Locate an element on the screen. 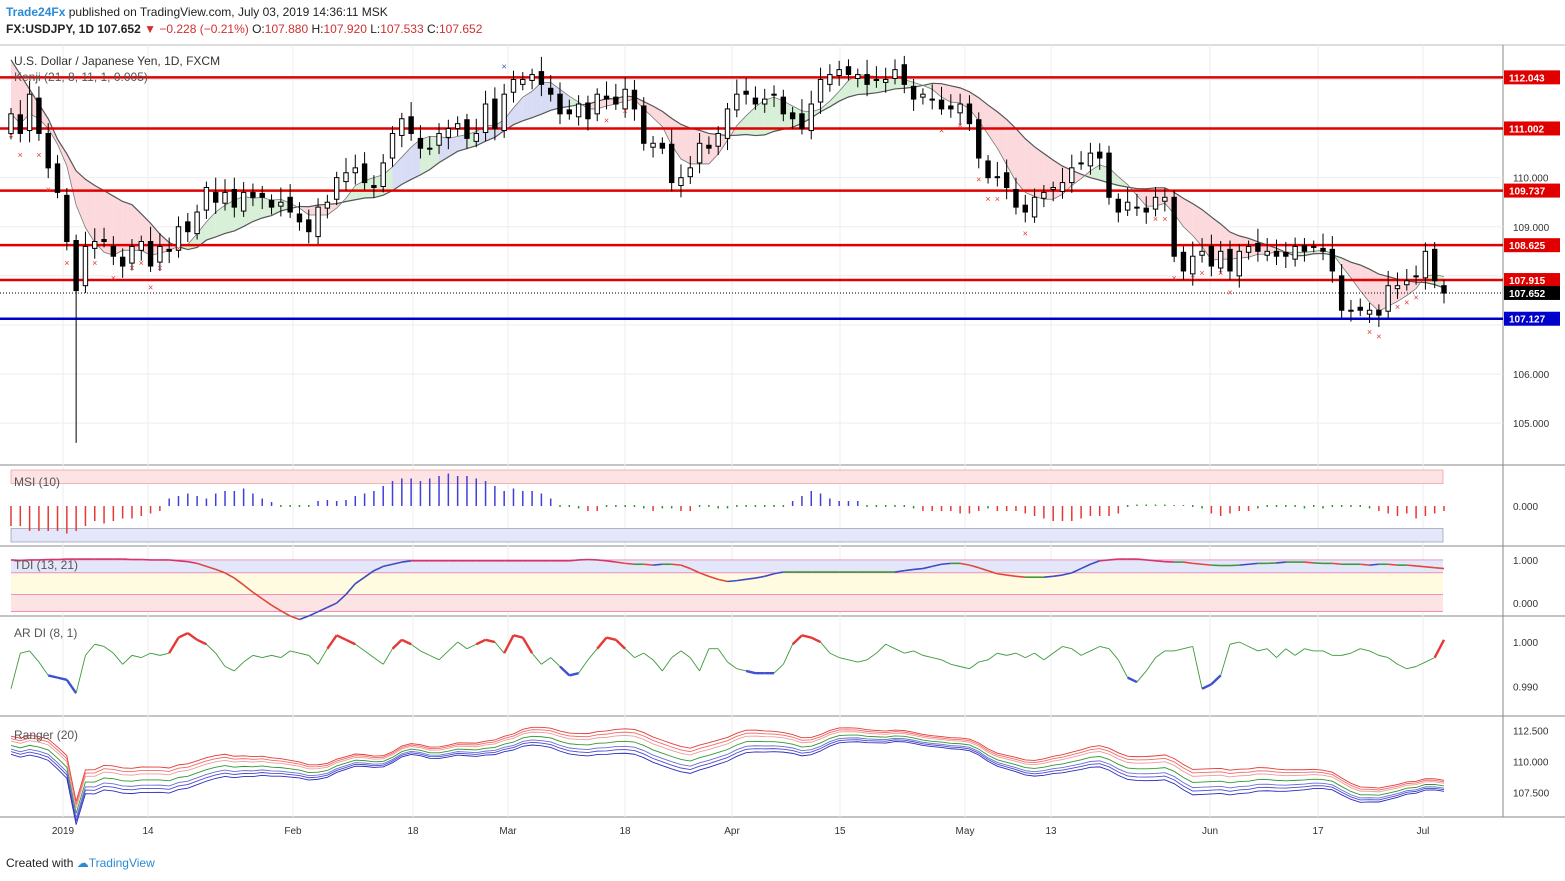 This screenshot has height=881, width=1565. buy-cross-icon: × is located at coordinates (504, 67).